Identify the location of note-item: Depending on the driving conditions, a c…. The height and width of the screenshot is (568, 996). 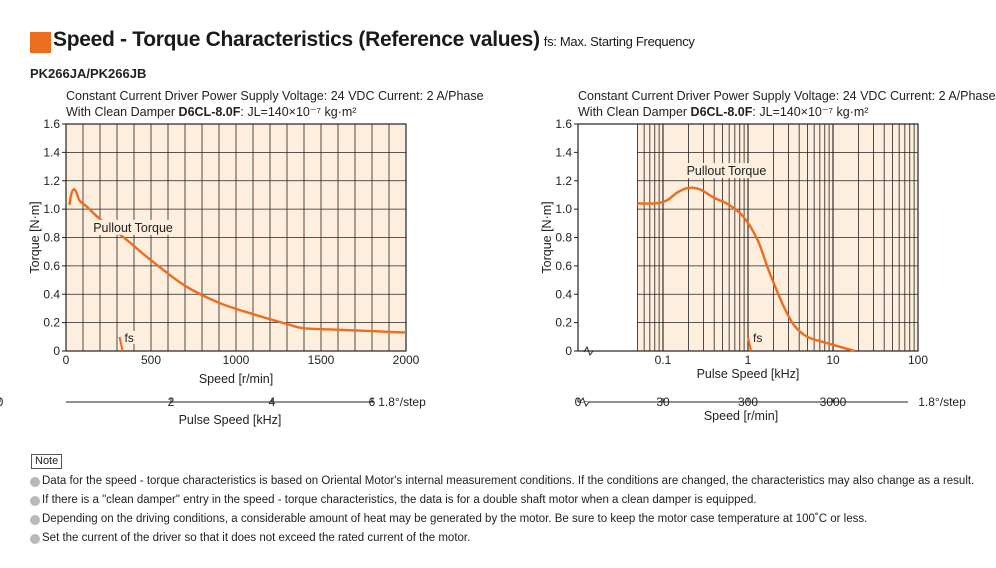
(502, 519).